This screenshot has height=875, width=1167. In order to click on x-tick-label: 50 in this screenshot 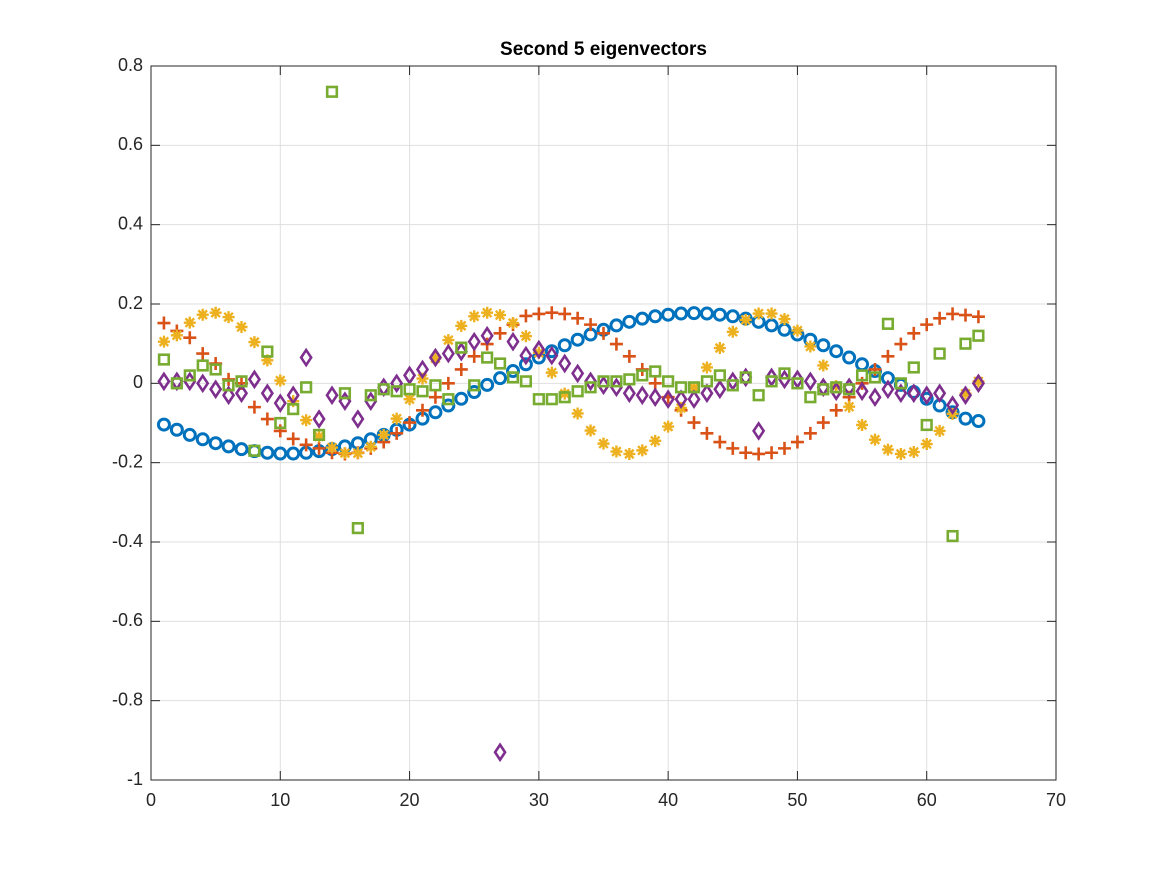, I will do `click(797, 800)`.